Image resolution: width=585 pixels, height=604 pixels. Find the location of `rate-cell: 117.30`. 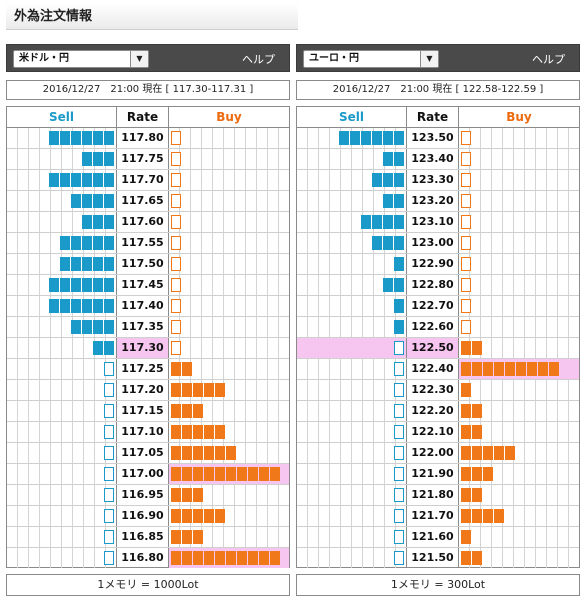

rate-cell: 117.30 is located at coordinates (143, 348).